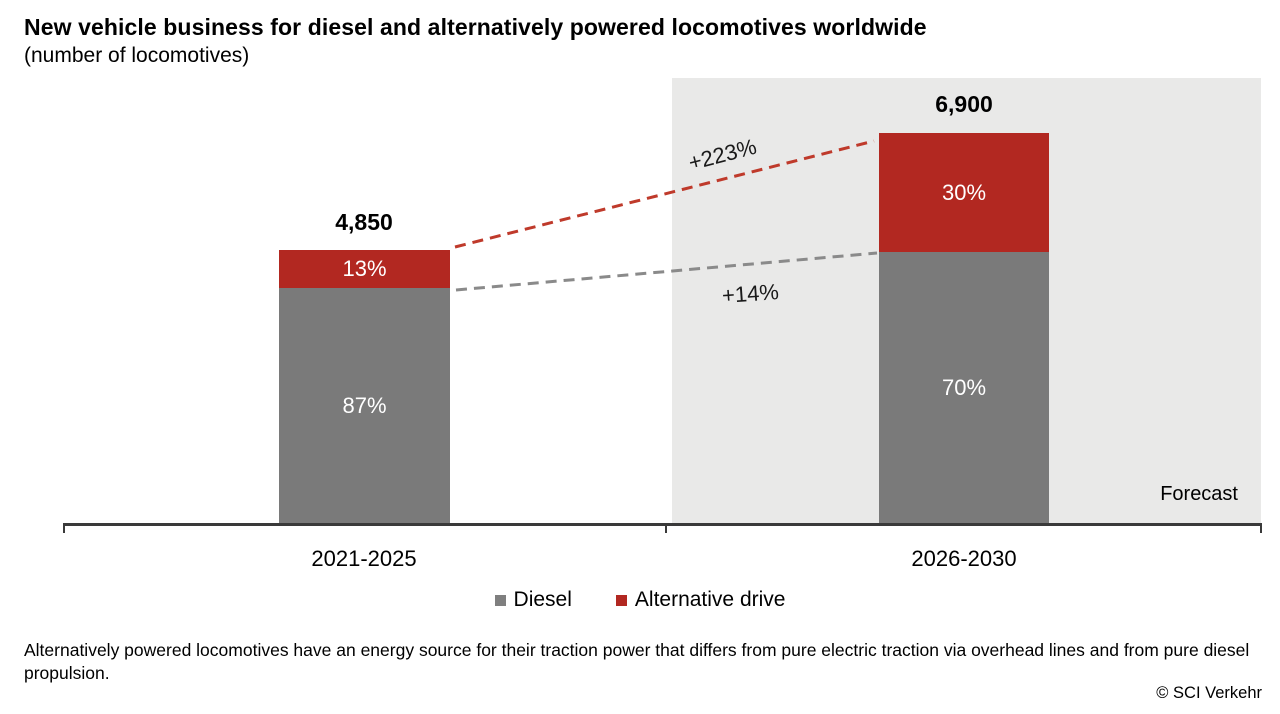  What do you see at coordinates (1199, 494) in the screenshot?
I see `forecast-label: Forecast` at bounding box center [1199, 494].